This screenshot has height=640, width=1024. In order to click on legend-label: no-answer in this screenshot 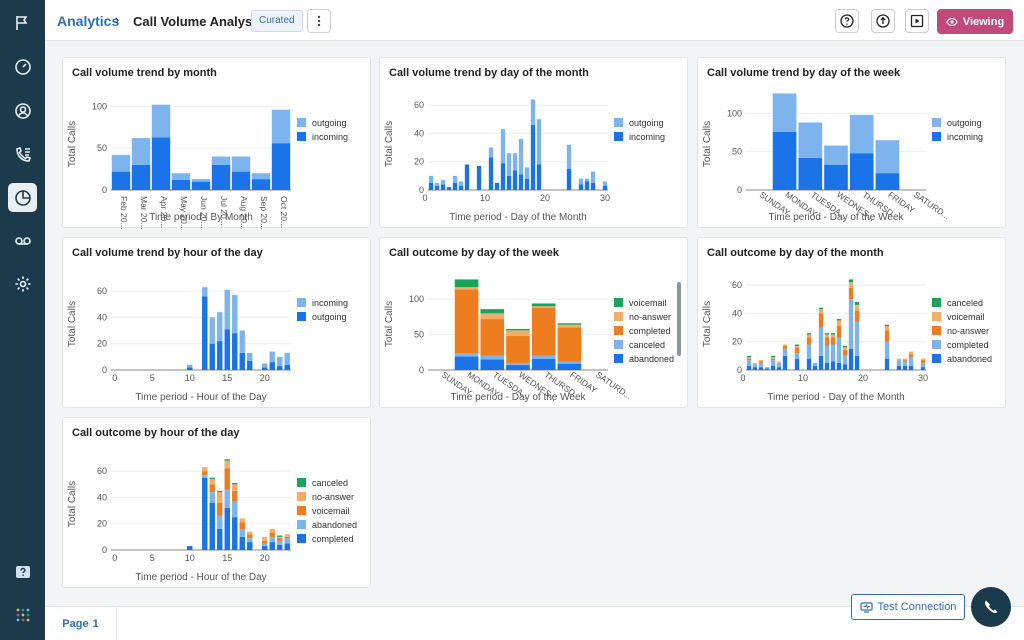, I will do `click(333, 497)`.